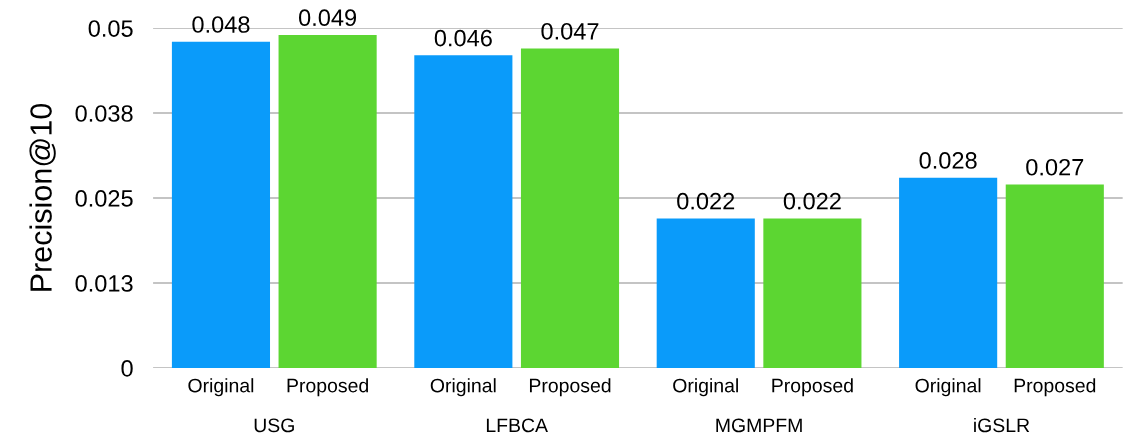  What do you see at coordinates (127, 368) in the screenshot?
I see `y-tick-label: 0` at bounding box center [127, 368].